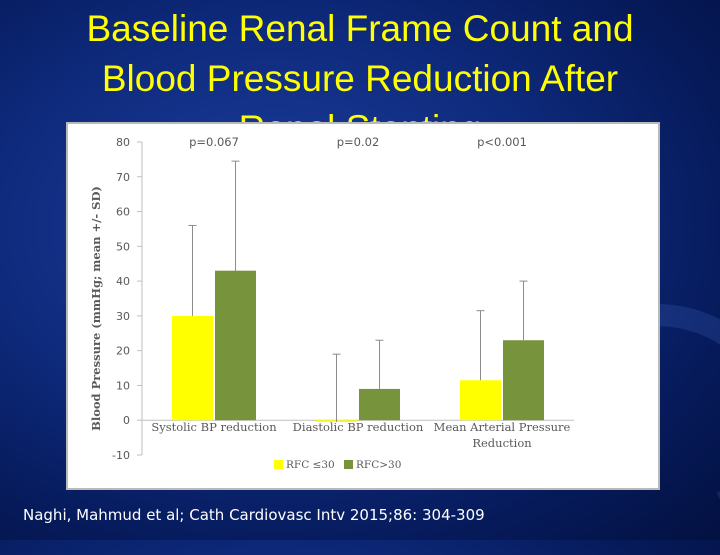  Describe the element at coordinates (214, 142) in the screenshot. I see `p-value-label: p=0.067` at that location.